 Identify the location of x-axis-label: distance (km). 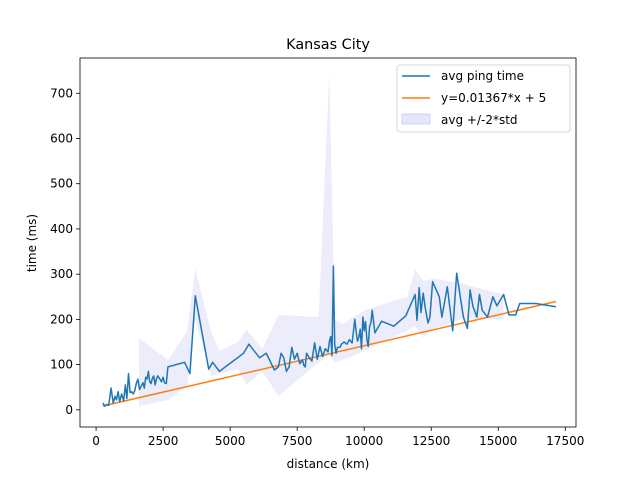
(328, 464).